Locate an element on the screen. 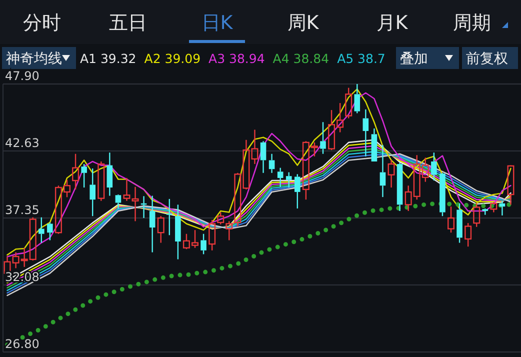 Image resolution: width=521 pixels, height=357 pixels. annotation: 周期 is located at coordinates (480, 23).